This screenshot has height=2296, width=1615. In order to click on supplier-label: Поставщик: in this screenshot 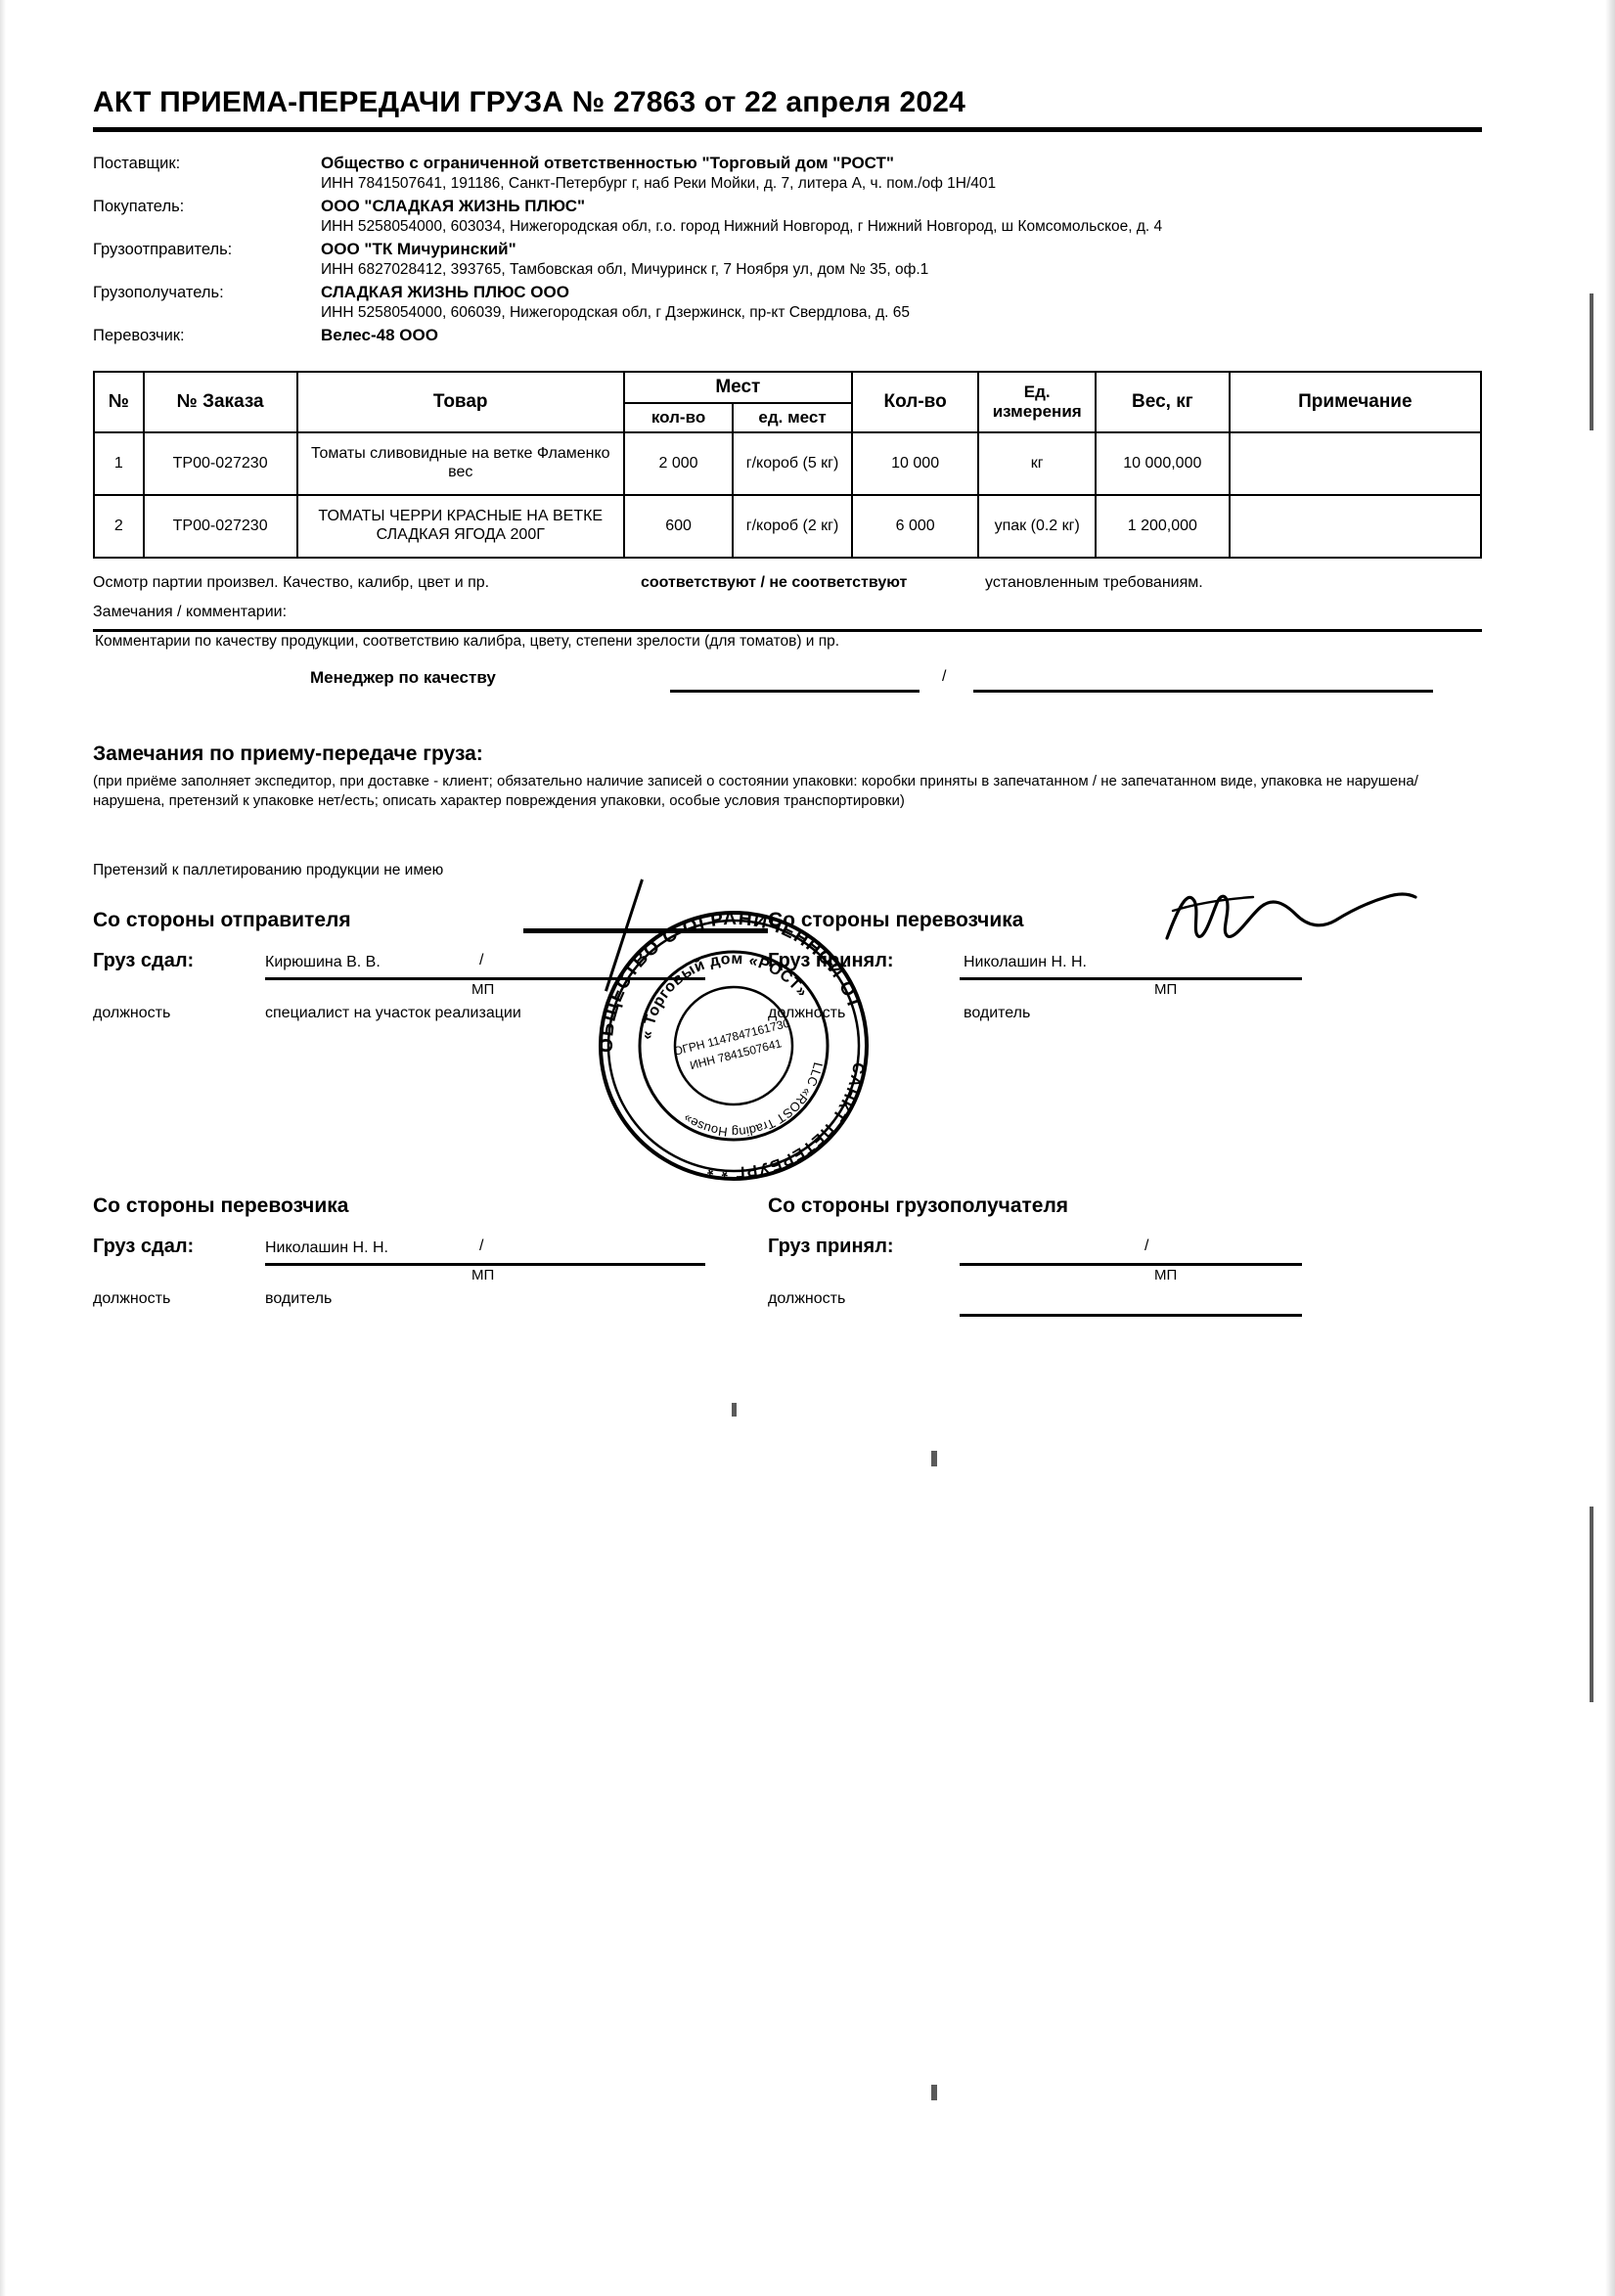, I will do `click(137, 164)`.